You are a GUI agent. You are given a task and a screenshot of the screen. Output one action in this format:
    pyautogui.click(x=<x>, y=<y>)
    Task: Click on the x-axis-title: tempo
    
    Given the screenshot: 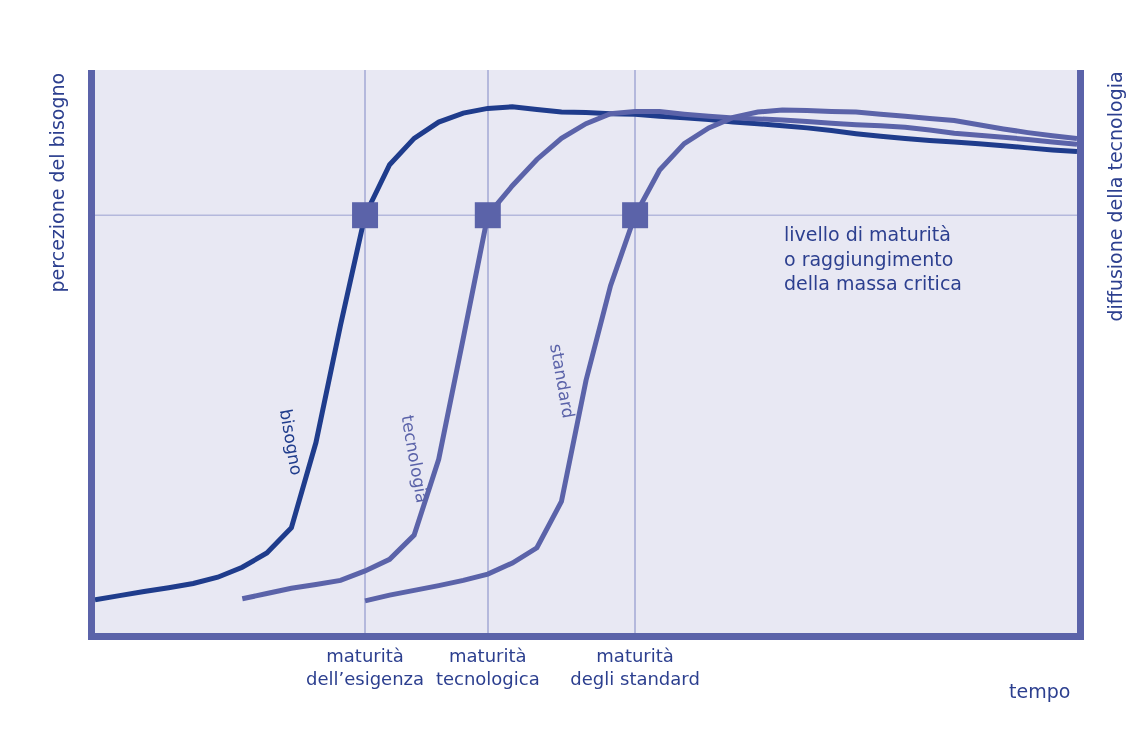 What is the action you would take?
    pyautogui.click(x=1040, y=691)
    